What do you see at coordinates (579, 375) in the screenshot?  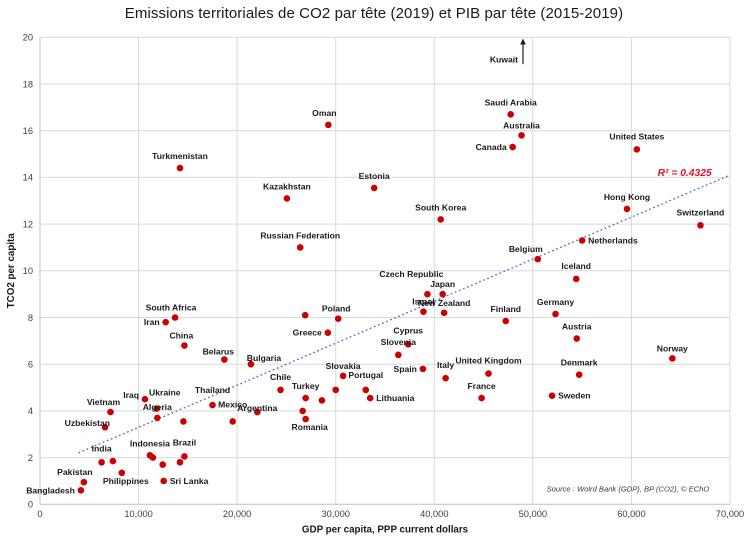 I see `point-denmark` at bounding box center [579, 375].